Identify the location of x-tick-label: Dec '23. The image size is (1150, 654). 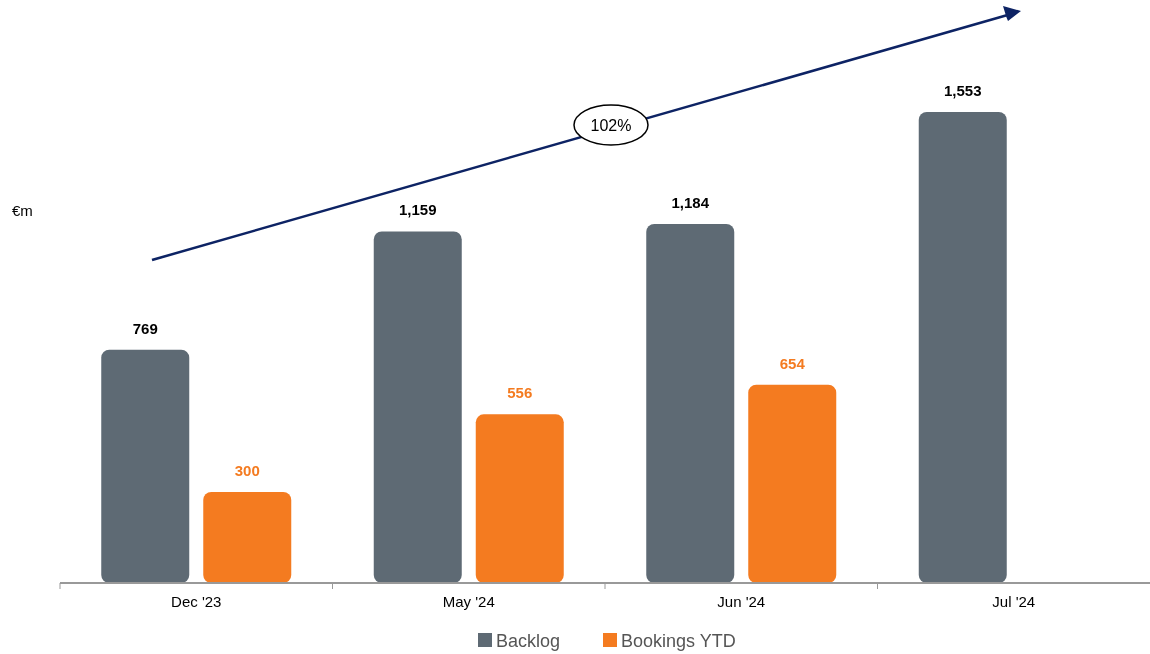
(196, 601).